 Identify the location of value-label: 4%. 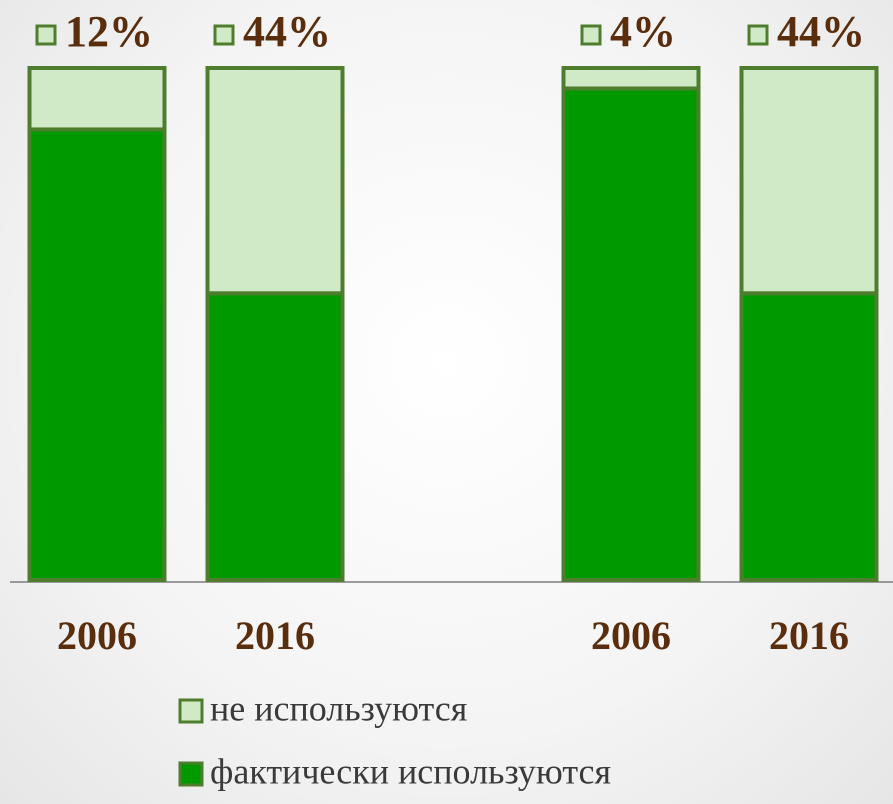
(643, 31).